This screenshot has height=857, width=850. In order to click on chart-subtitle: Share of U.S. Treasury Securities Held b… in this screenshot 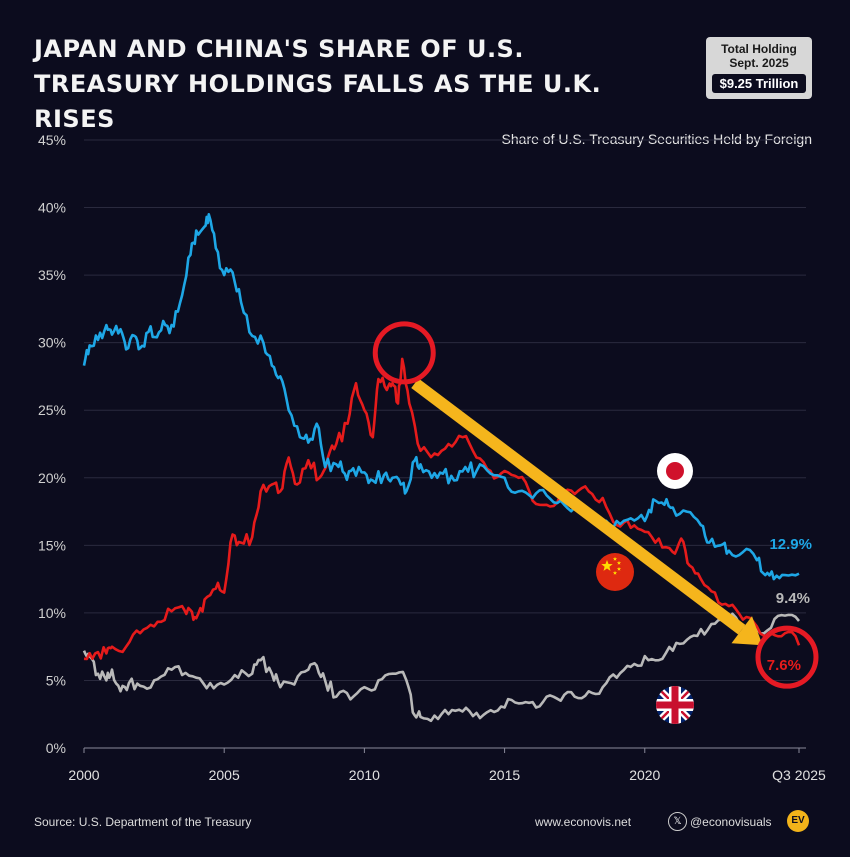, I will do `click(656, 139)`.